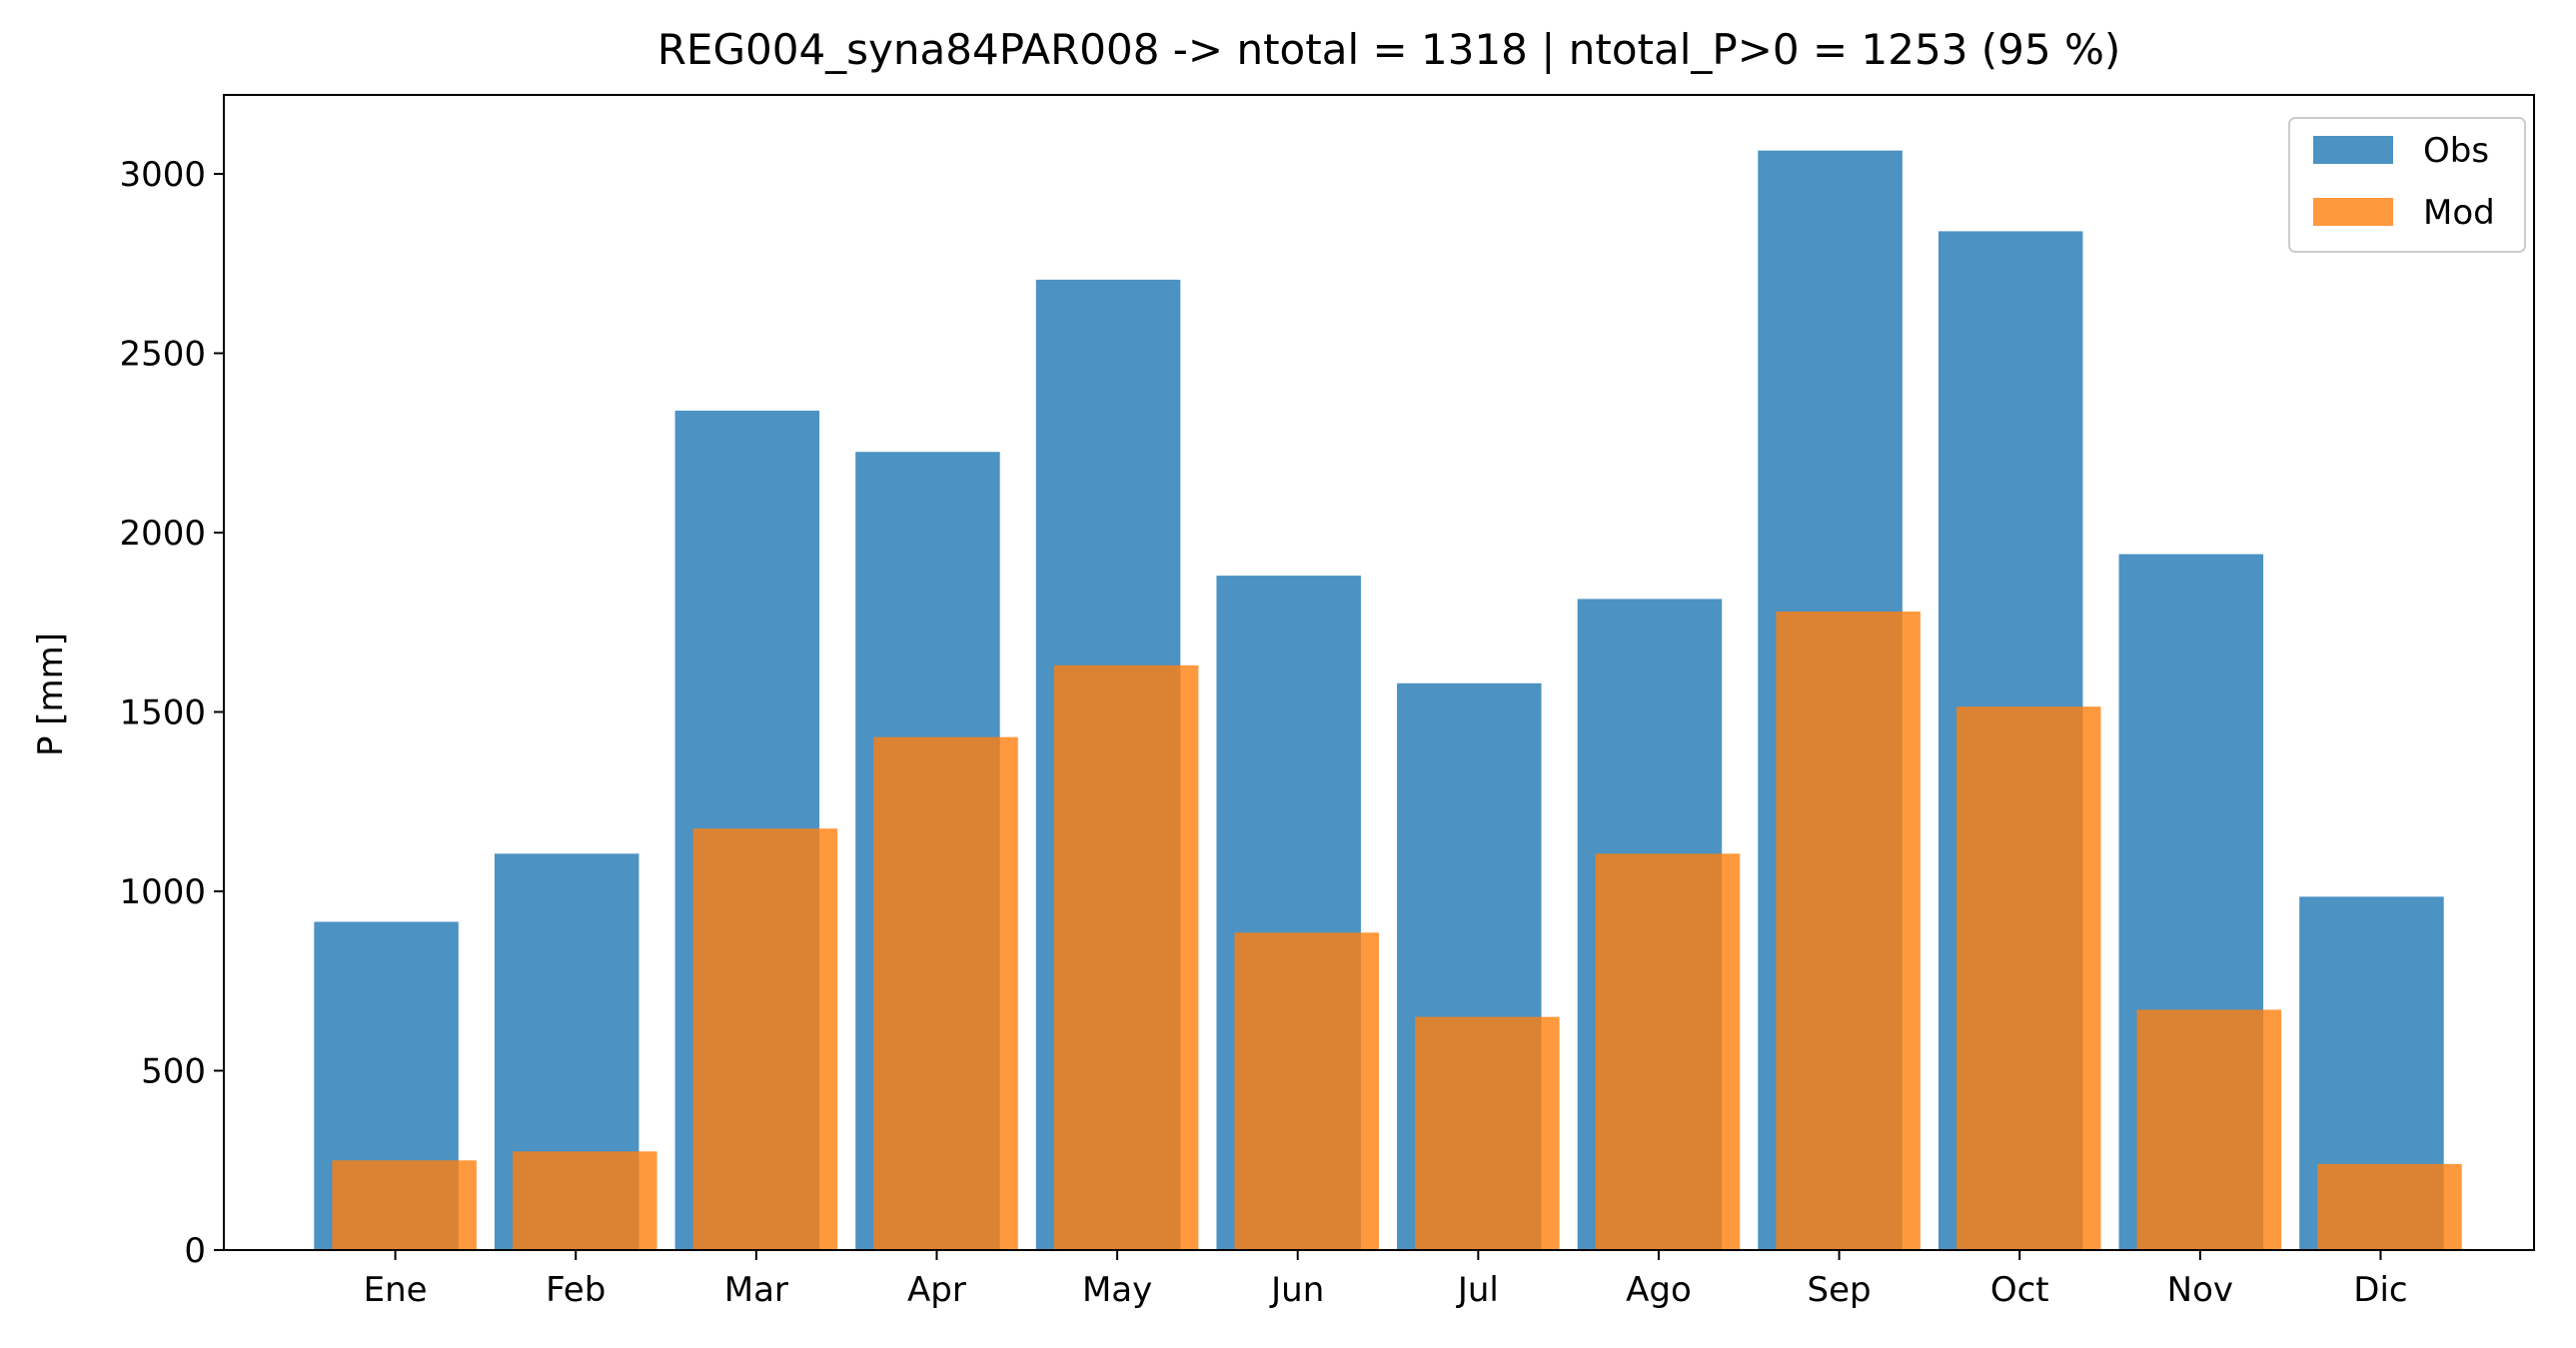 Image resolution: width=2576 pixels, height=1348 pixels. What do you see at coordinates (765, 1039) in the screenshot?
I see `bar-mod-mar` at bounding box center [765, 1039].